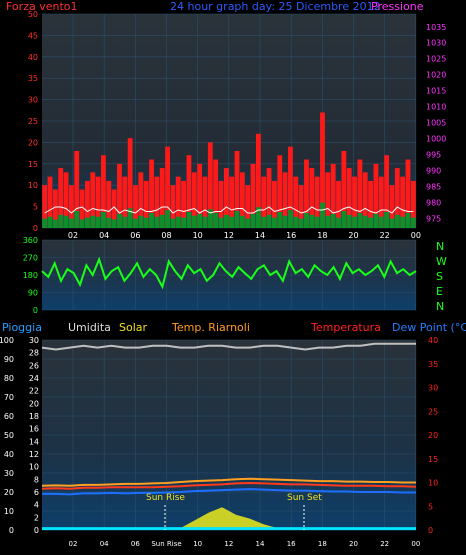 The image size is (466, 555). I want to click on wind-tick-label: 5, so click(35, 207).